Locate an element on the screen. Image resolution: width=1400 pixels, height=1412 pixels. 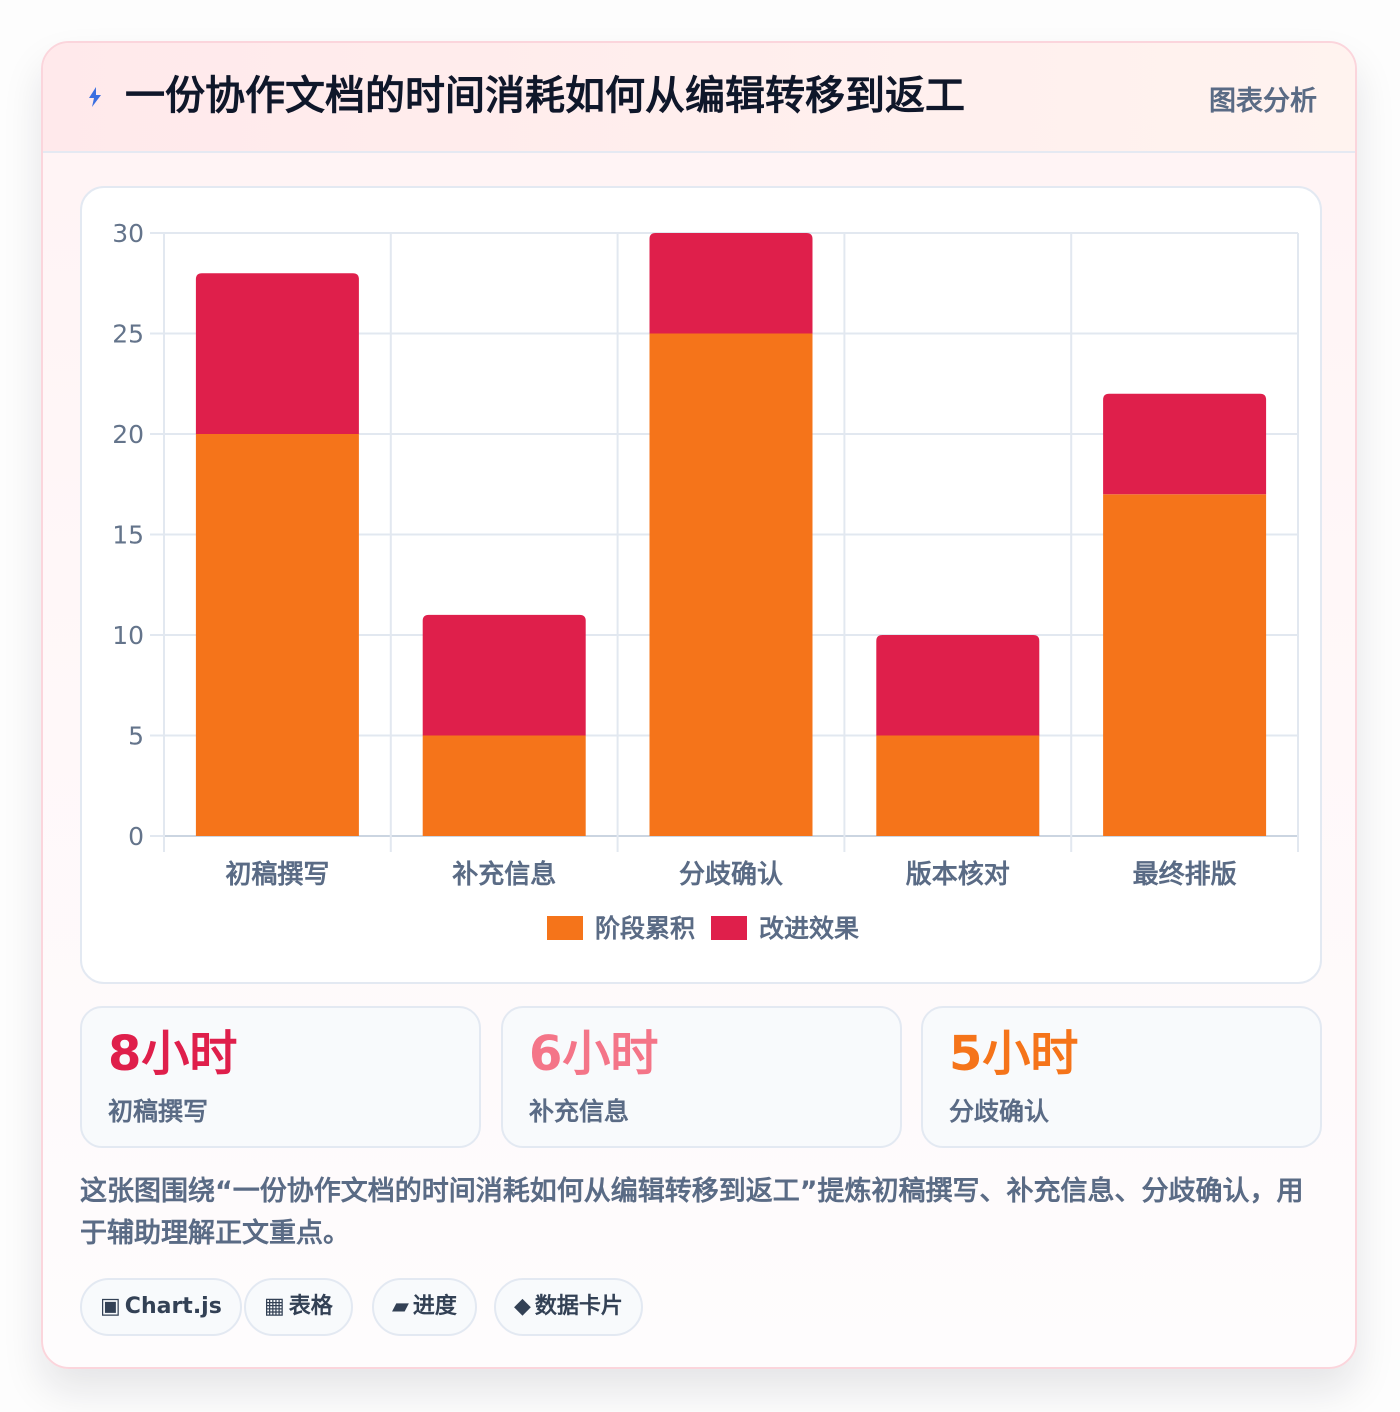
chart-analysis-tag: 图表分析 is located at coordinates (1263, 101).